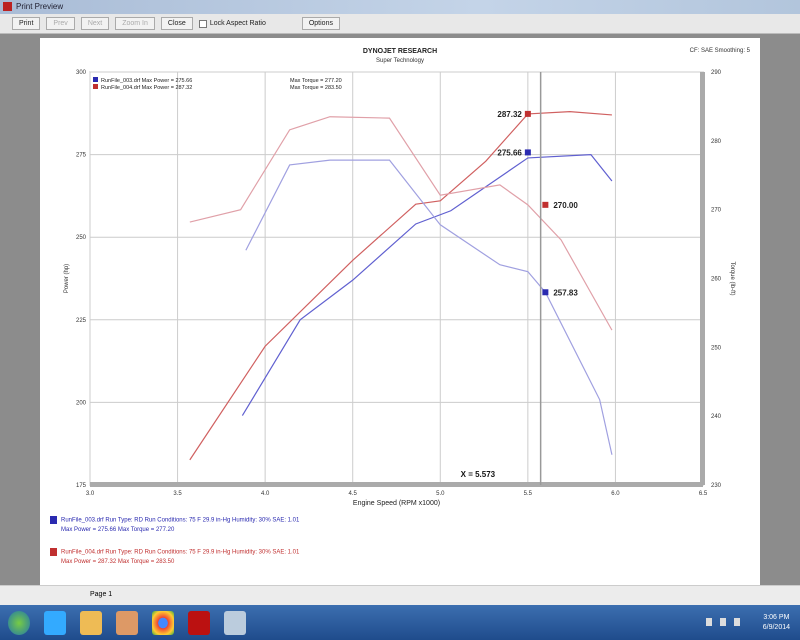 Image resolution: width=800 pixels, height=640 pixels. I want to click on x-tick-label: 3.5, so click(177, 494).